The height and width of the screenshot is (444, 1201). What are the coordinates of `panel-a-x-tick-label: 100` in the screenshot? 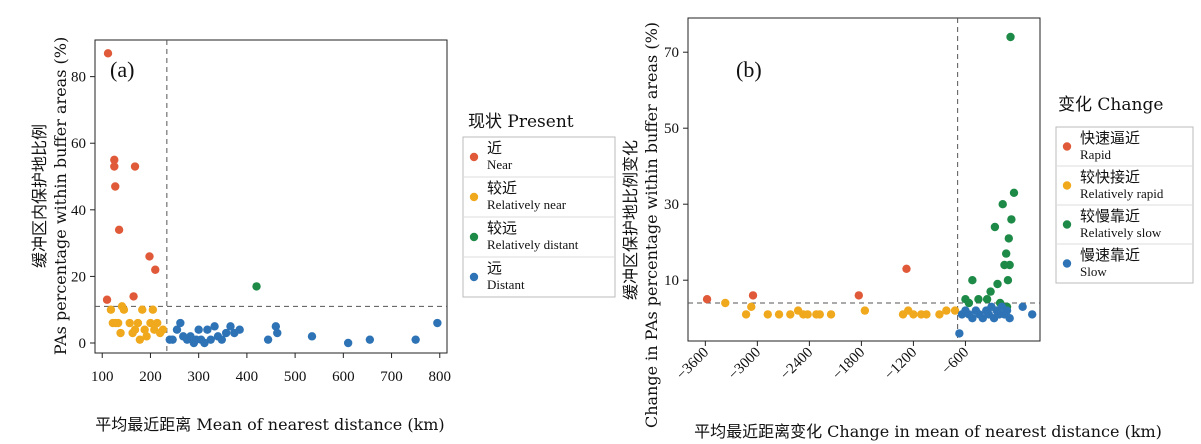 It's located at (102, 377).